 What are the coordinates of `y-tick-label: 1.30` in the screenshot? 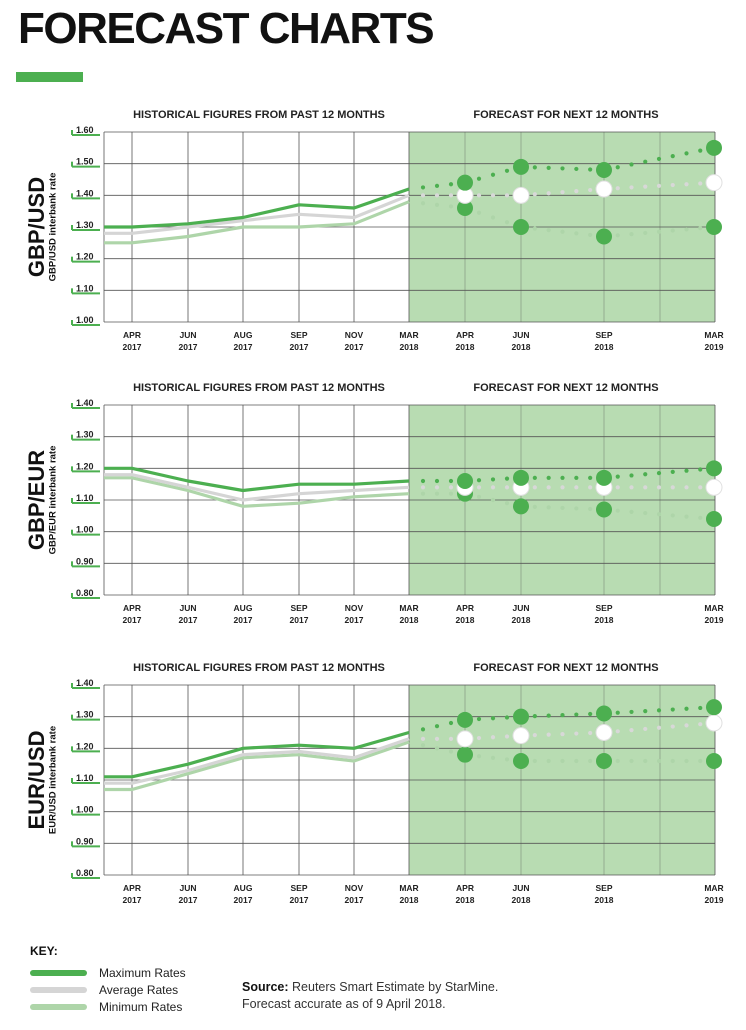 It's located at (85, 435).